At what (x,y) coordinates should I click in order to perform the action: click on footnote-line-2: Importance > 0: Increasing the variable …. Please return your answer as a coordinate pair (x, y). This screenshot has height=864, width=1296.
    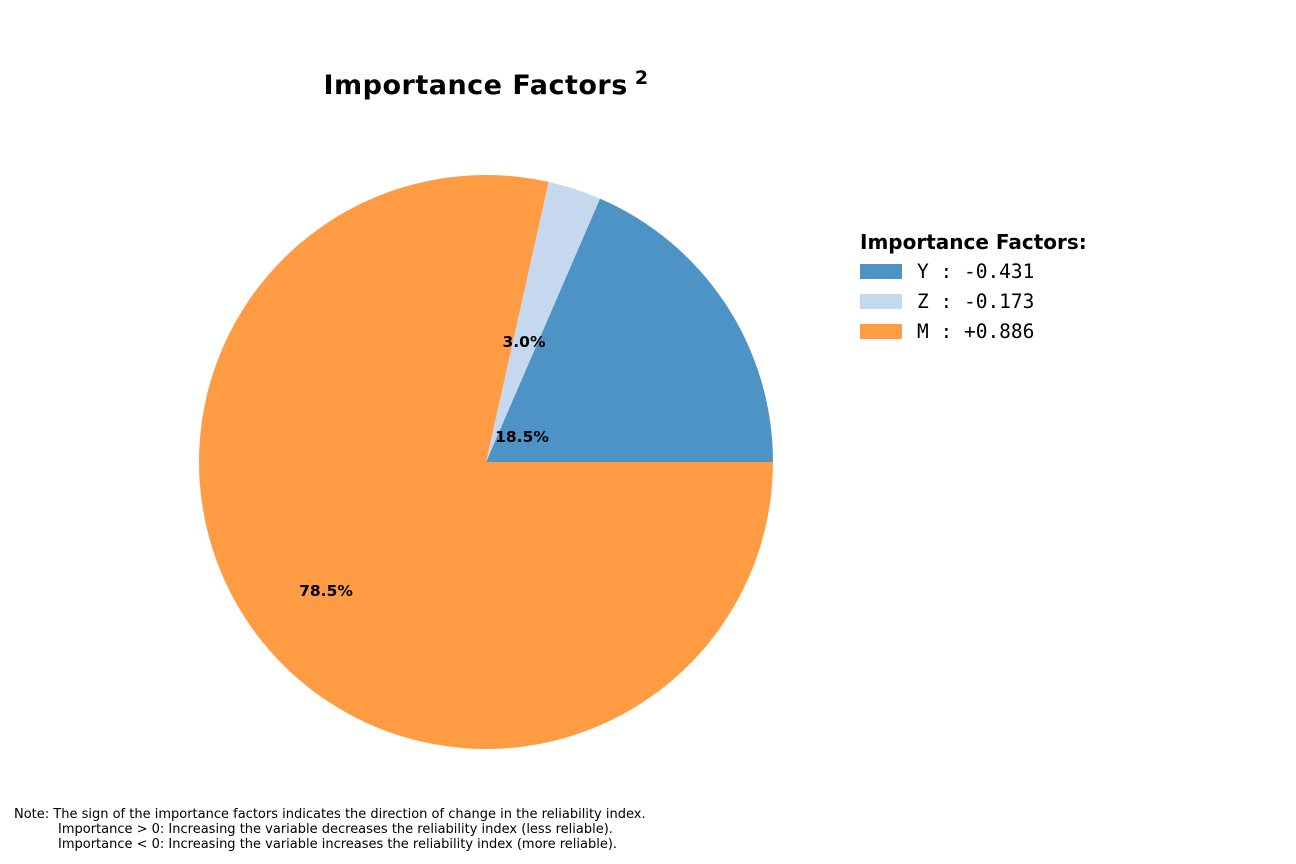
    Looking at the image, I should click on (335, 829).